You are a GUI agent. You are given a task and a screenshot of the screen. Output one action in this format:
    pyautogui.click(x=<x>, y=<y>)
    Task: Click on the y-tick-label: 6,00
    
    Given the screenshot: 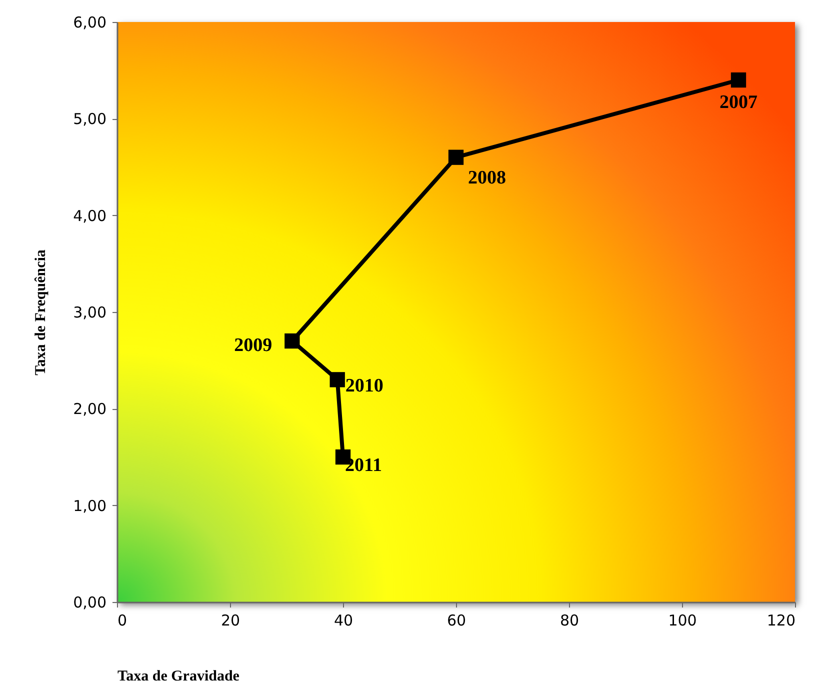 What is the action you would take?
    pyautogui.click(x=89, y=23)
    